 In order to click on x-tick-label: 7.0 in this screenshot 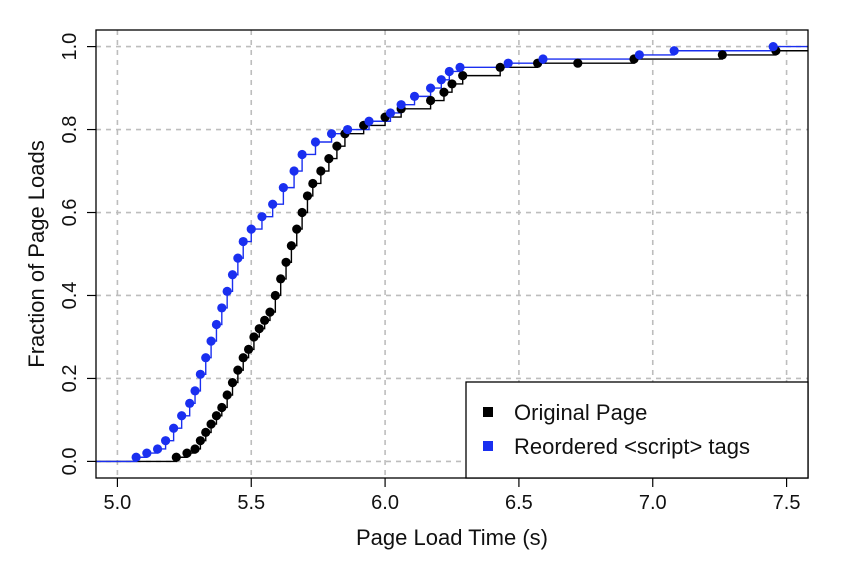, I will do `click(653, 503)`.